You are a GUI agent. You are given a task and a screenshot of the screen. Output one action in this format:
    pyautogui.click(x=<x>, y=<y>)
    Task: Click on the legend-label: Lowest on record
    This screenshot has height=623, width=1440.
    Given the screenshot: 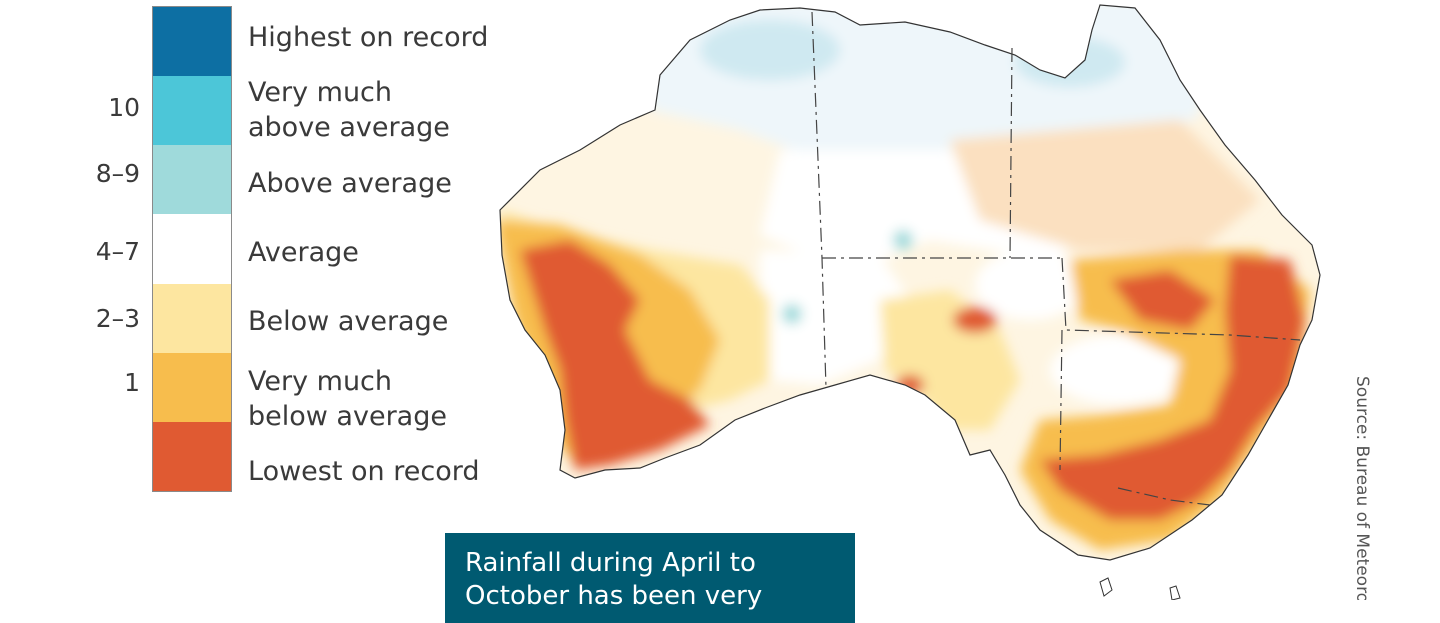 What is the action you would take?
    pyautogui.click(x=364, y=471)
    